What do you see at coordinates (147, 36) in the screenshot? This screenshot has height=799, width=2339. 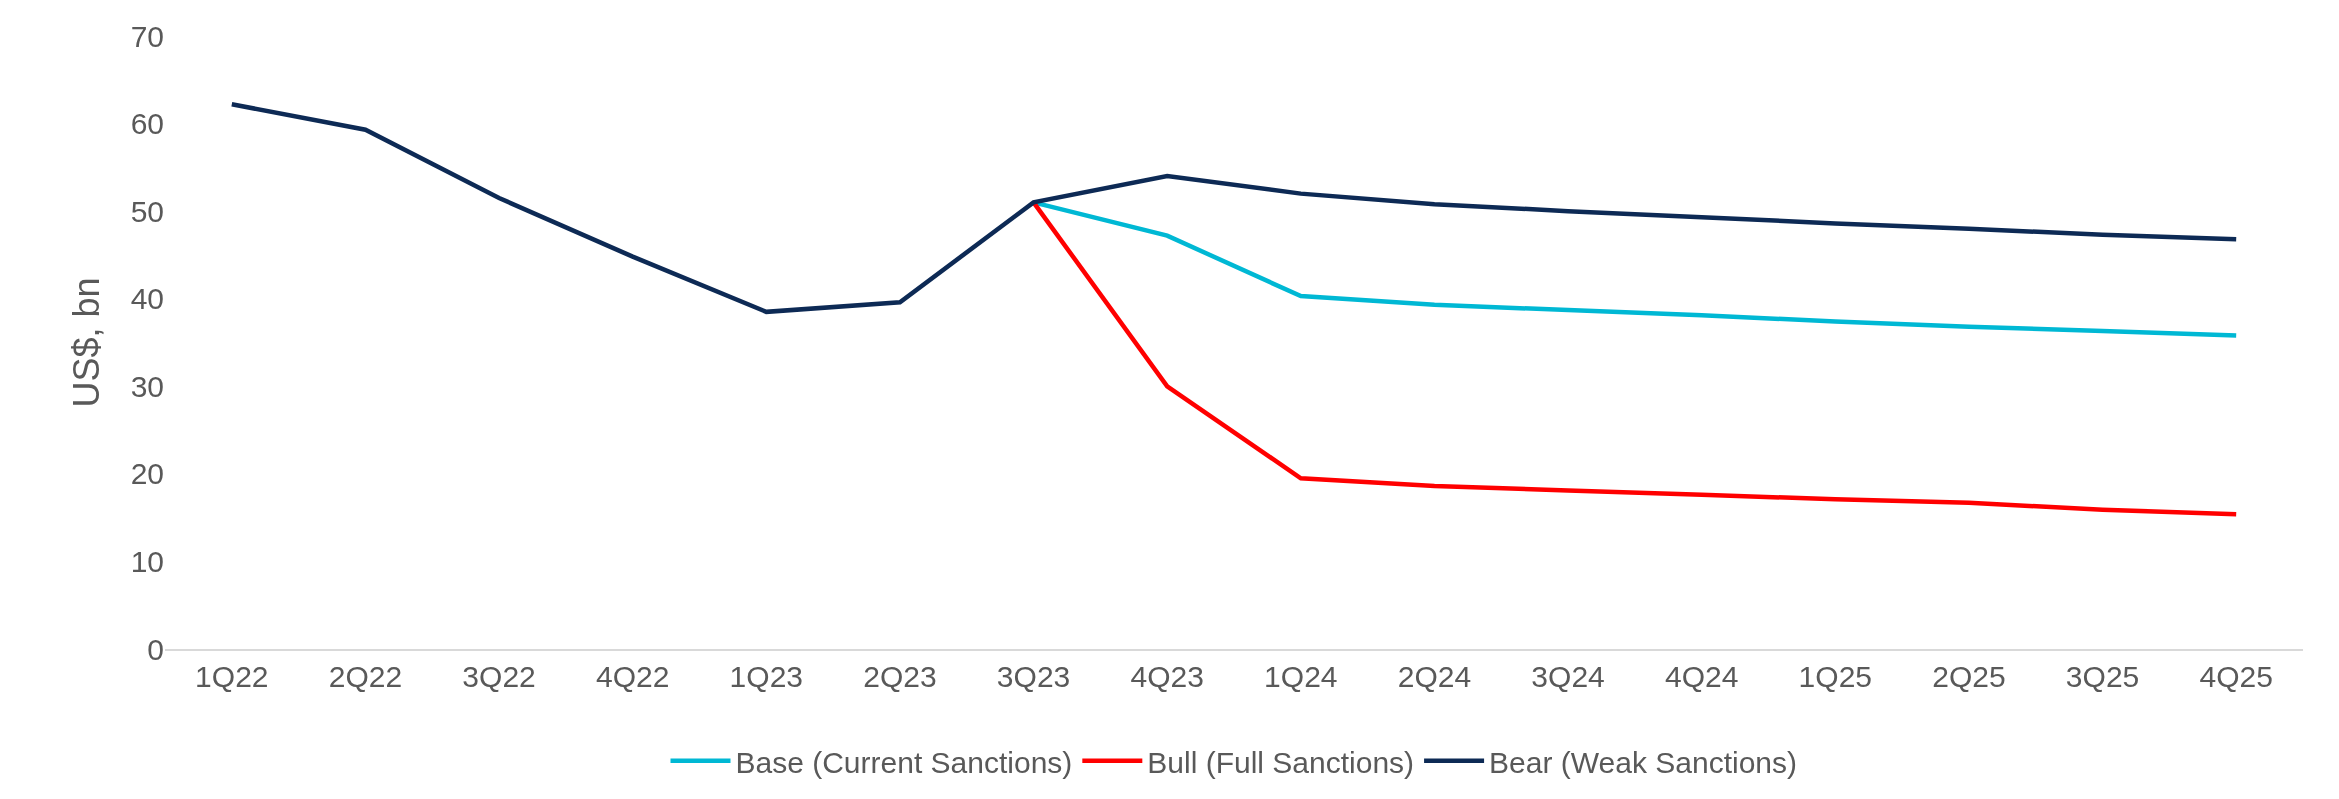 I see `y-tick-label: 70` at bounding box center [147, 36].